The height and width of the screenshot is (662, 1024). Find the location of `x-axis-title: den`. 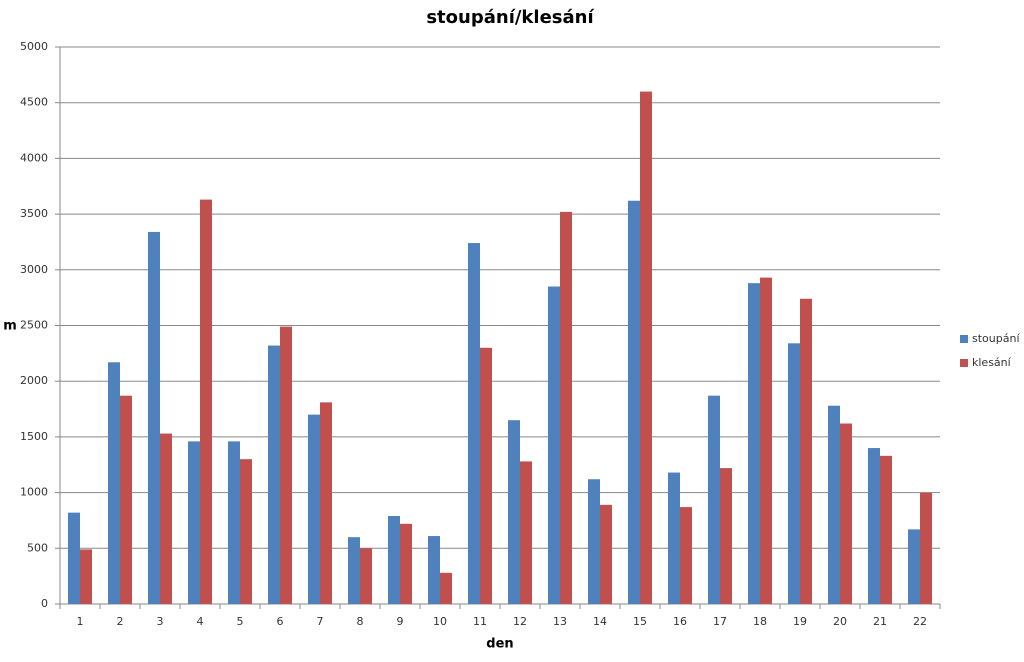

x-axis-title: den is located at coordinates (499, 644).